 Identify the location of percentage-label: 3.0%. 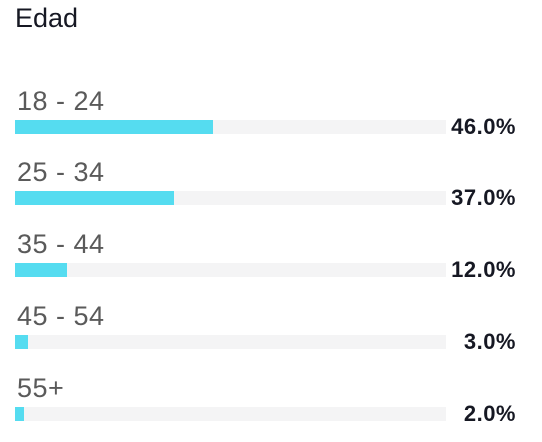
(489, 341).